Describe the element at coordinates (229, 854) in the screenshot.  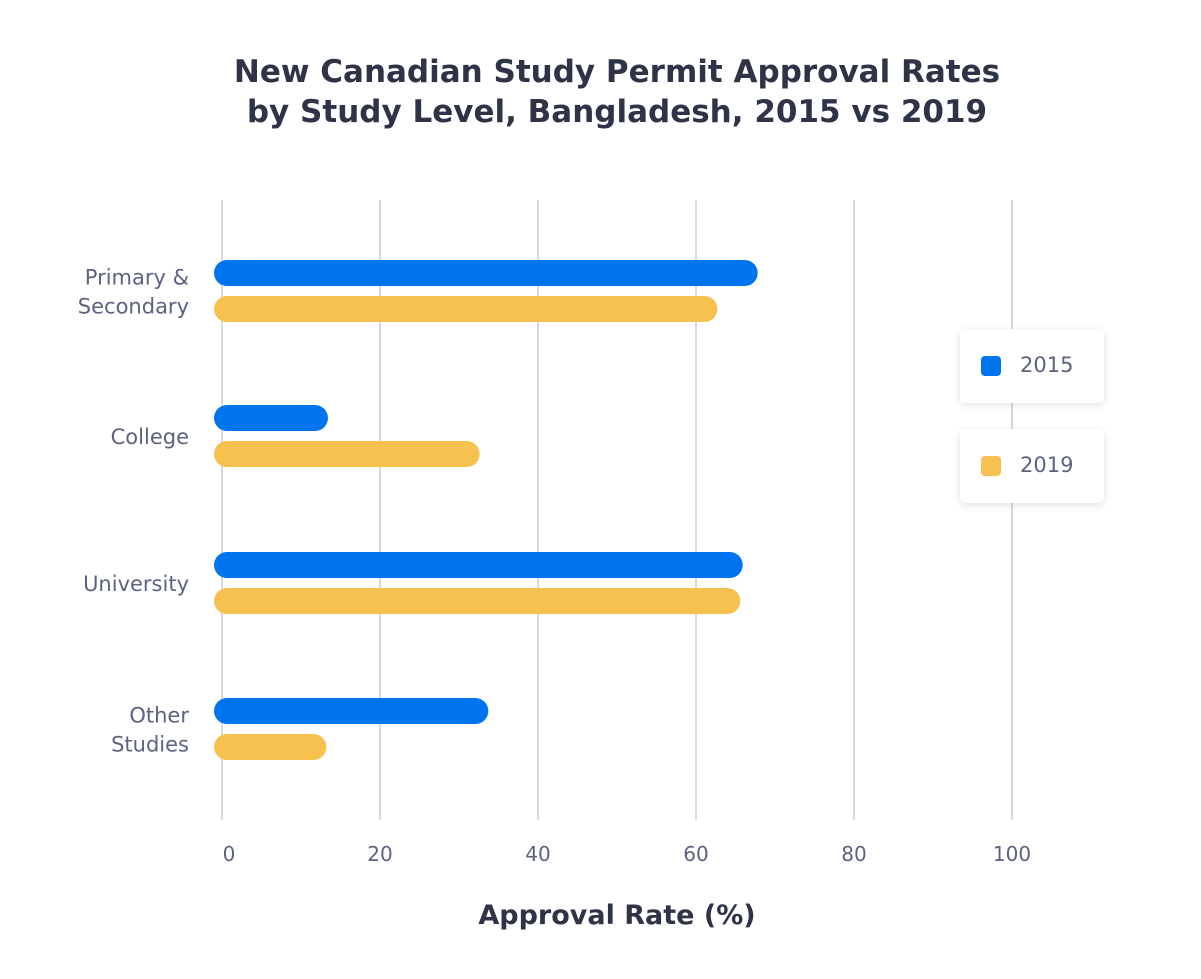
I see `x-tick-label-0: 0` at that location.